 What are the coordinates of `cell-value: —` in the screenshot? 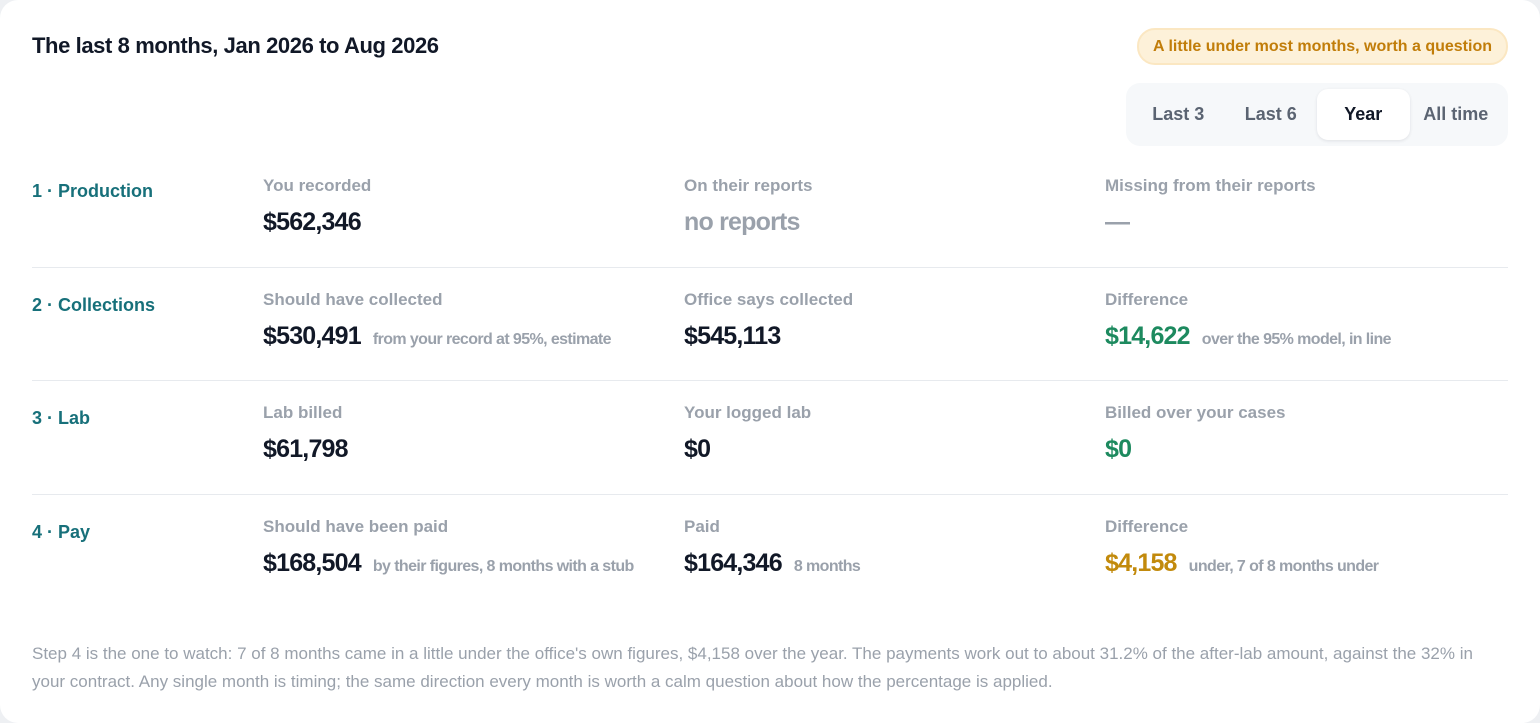 It's located at (1117, 222).